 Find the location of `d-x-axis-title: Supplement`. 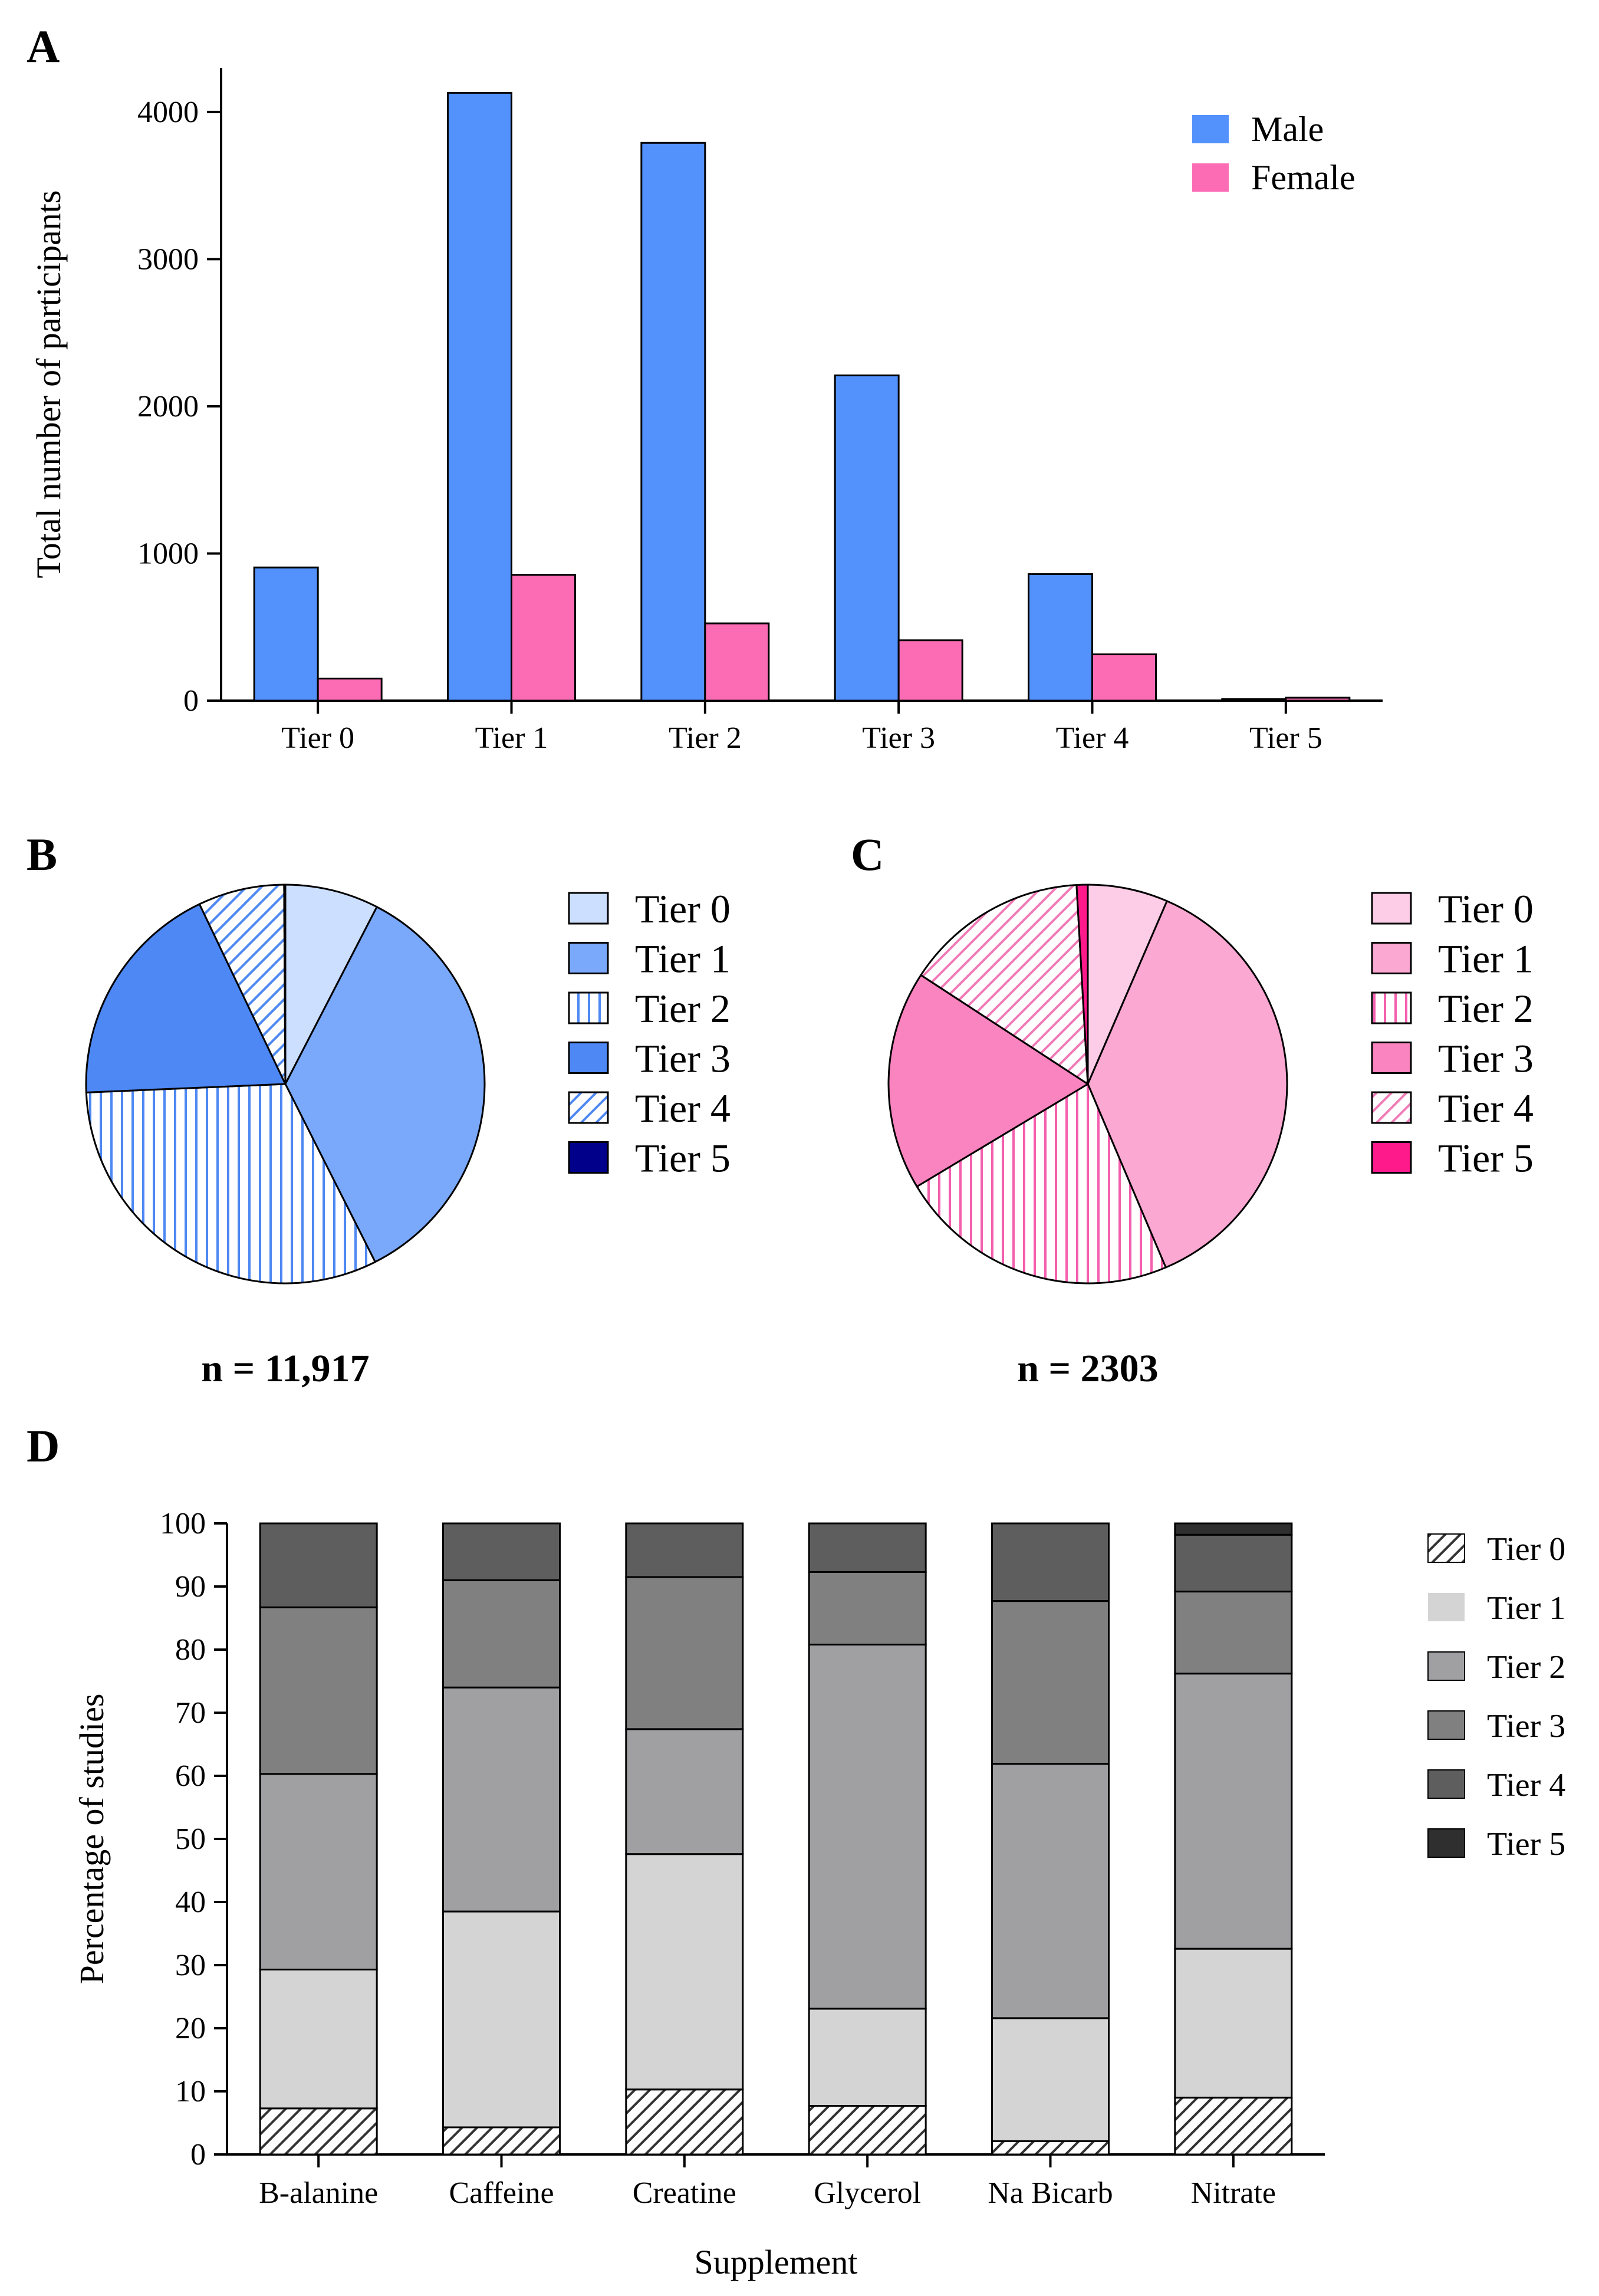

d-x-axis-title: Supplement is located at coordinates (775, 2262).